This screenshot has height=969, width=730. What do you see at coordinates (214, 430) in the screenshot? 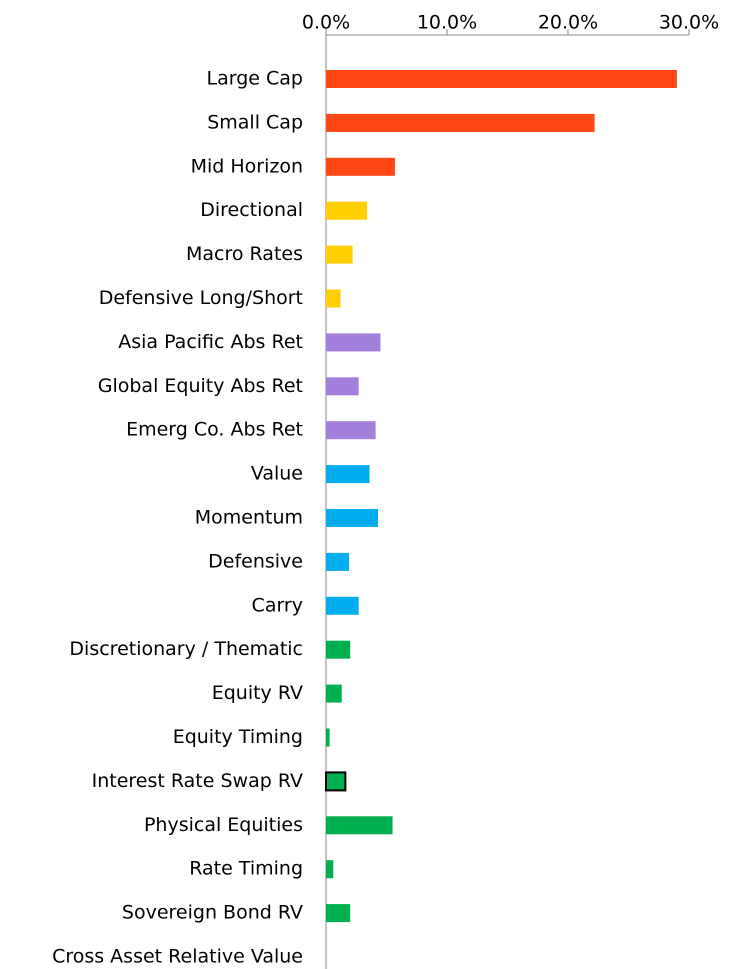
I see `y-tick-label: Emerg Co. Abs Ret` at bounding box center [214, 430].